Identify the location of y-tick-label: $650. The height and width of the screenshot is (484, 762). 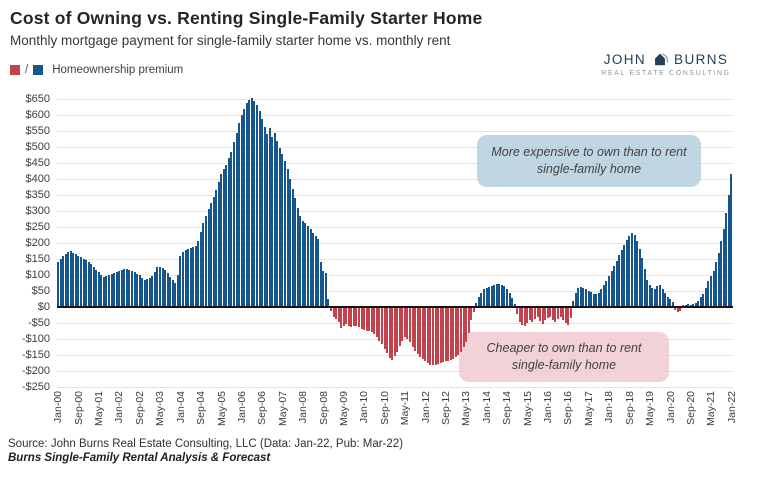
(37, 98).